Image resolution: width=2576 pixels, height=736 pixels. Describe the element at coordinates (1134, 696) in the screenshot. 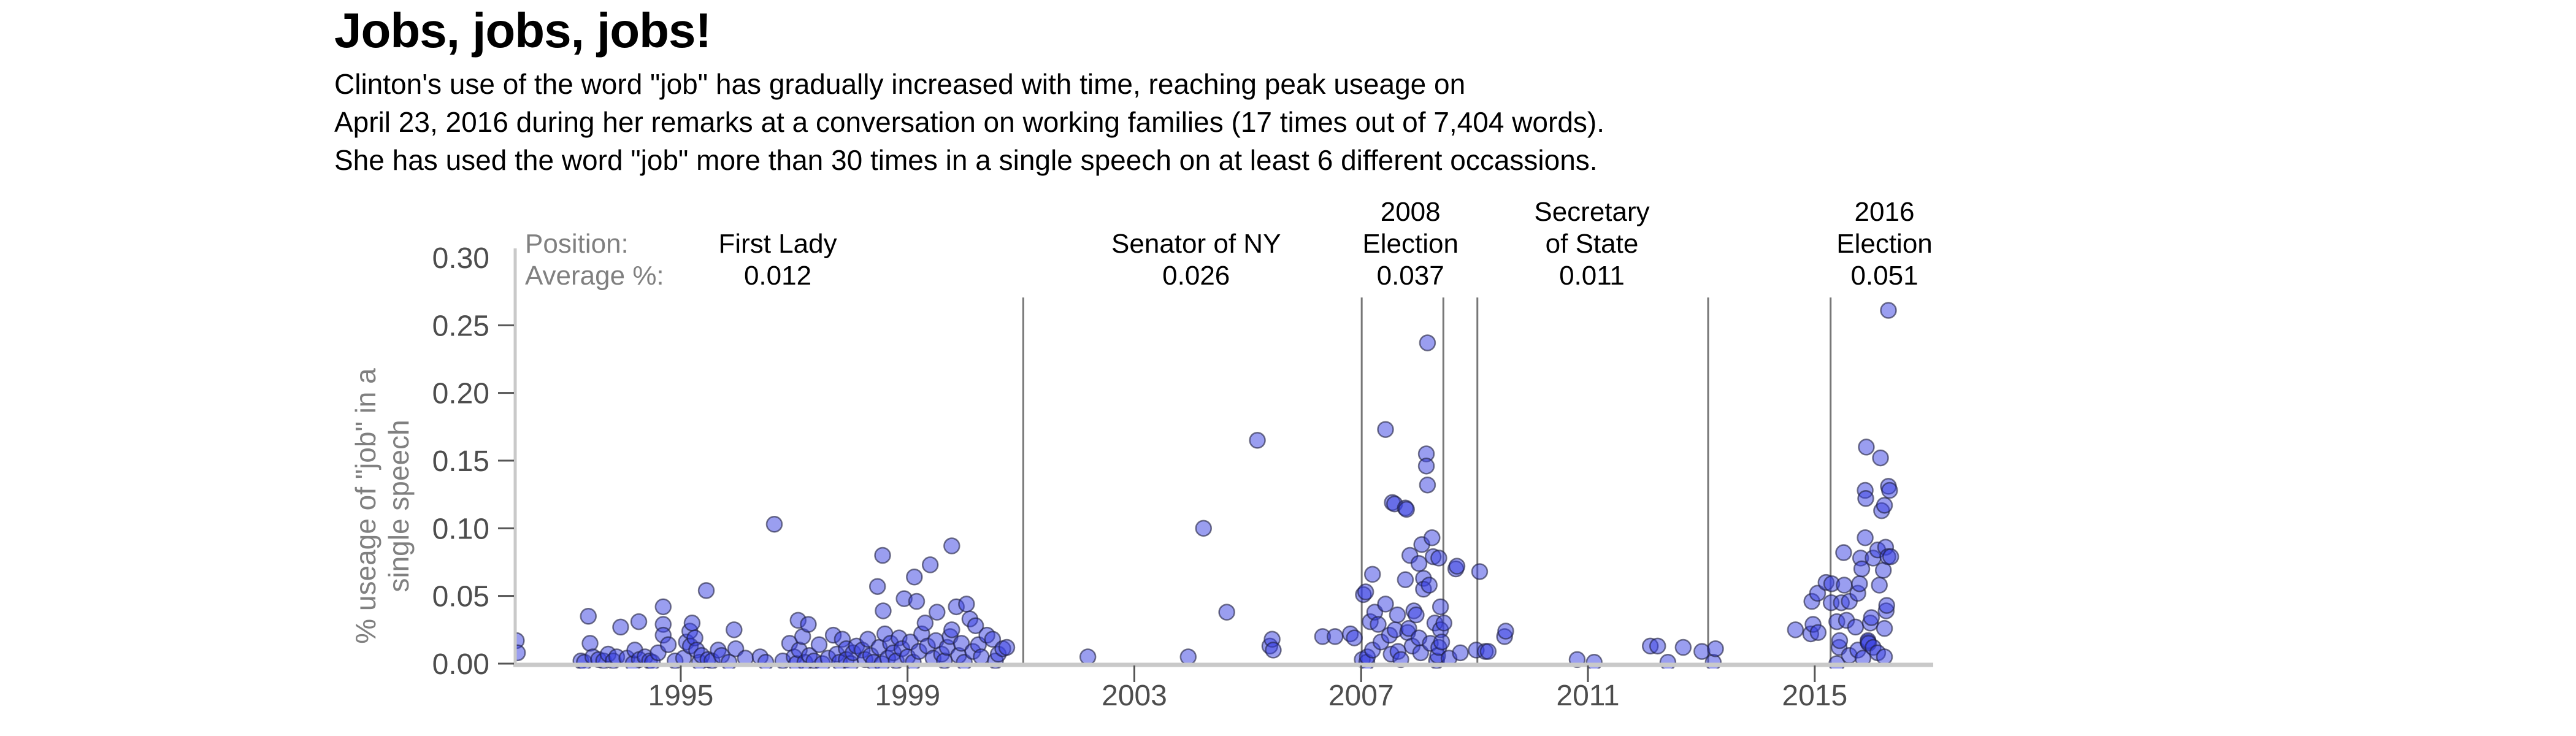

I see `x-tick-label: 2003` at that location.